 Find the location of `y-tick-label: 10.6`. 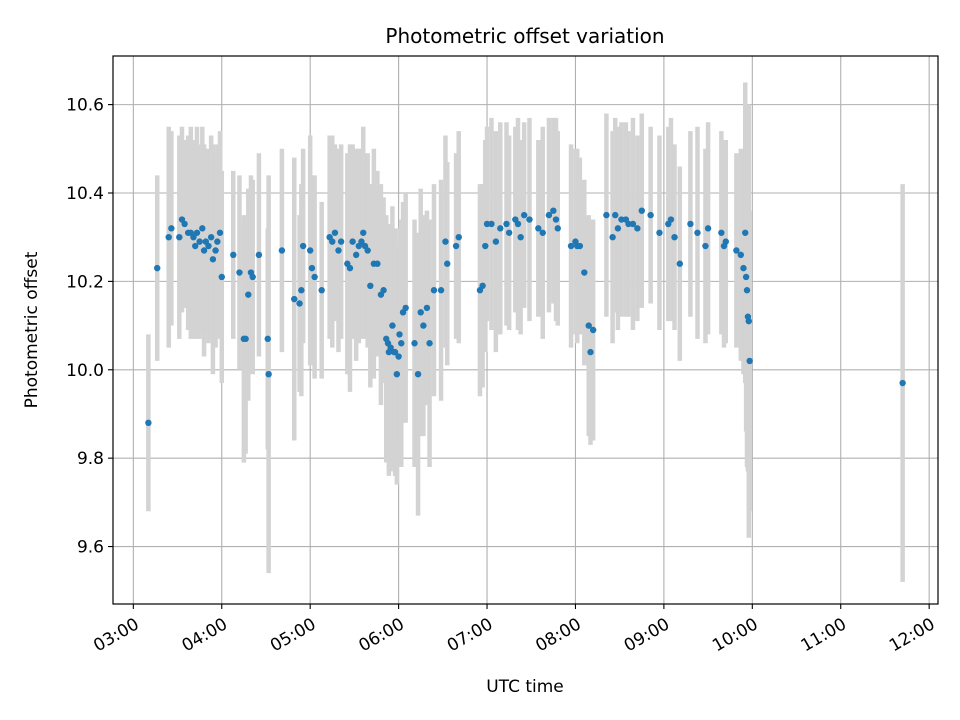

y-tick-label: 10.6 is located at coordinates (85, 106).